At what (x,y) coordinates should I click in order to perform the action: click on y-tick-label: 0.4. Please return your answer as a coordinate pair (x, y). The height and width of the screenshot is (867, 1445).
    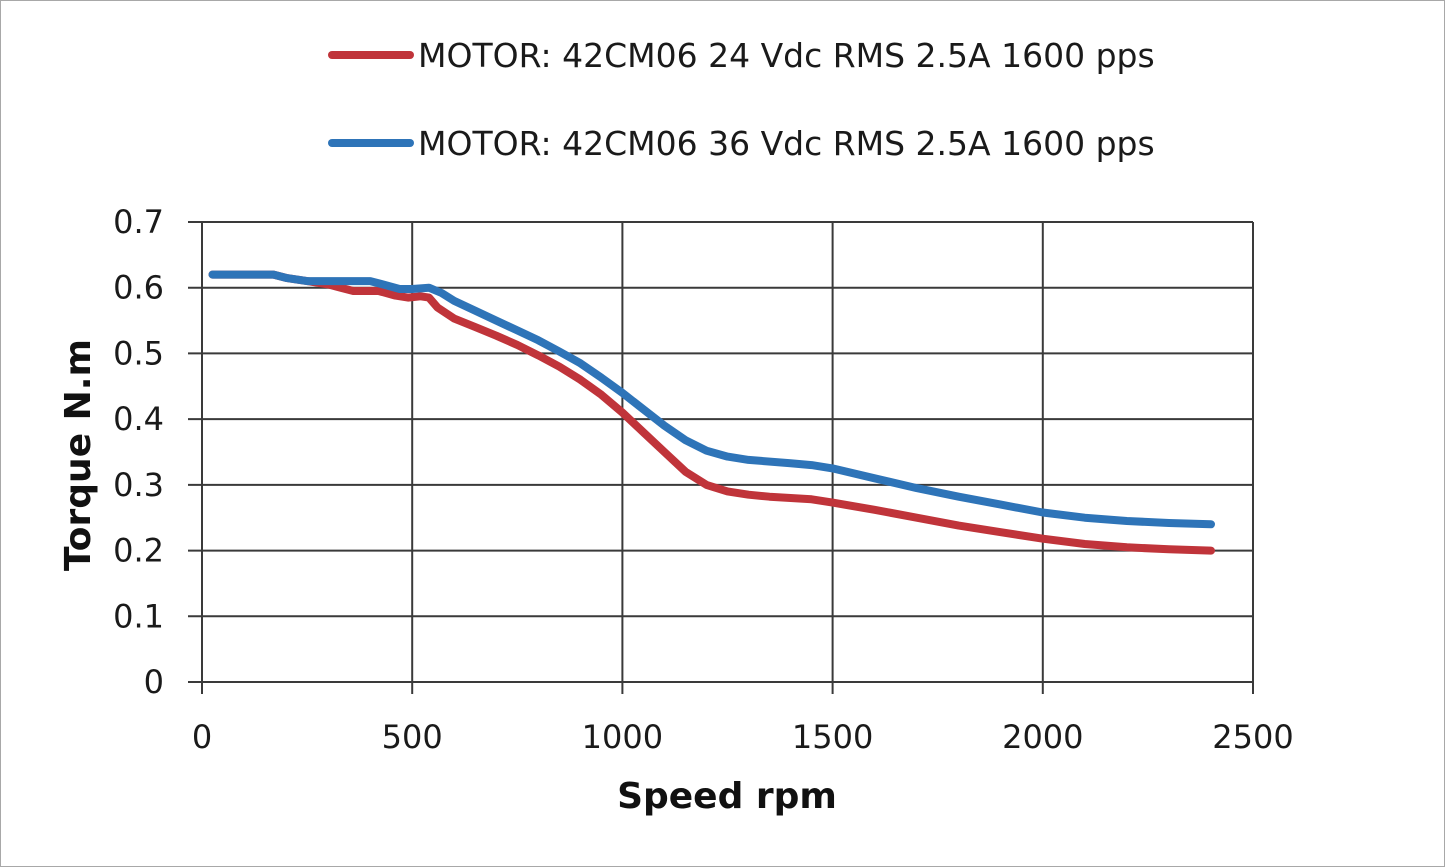
    Looking at the image, I should click on (138, 419).